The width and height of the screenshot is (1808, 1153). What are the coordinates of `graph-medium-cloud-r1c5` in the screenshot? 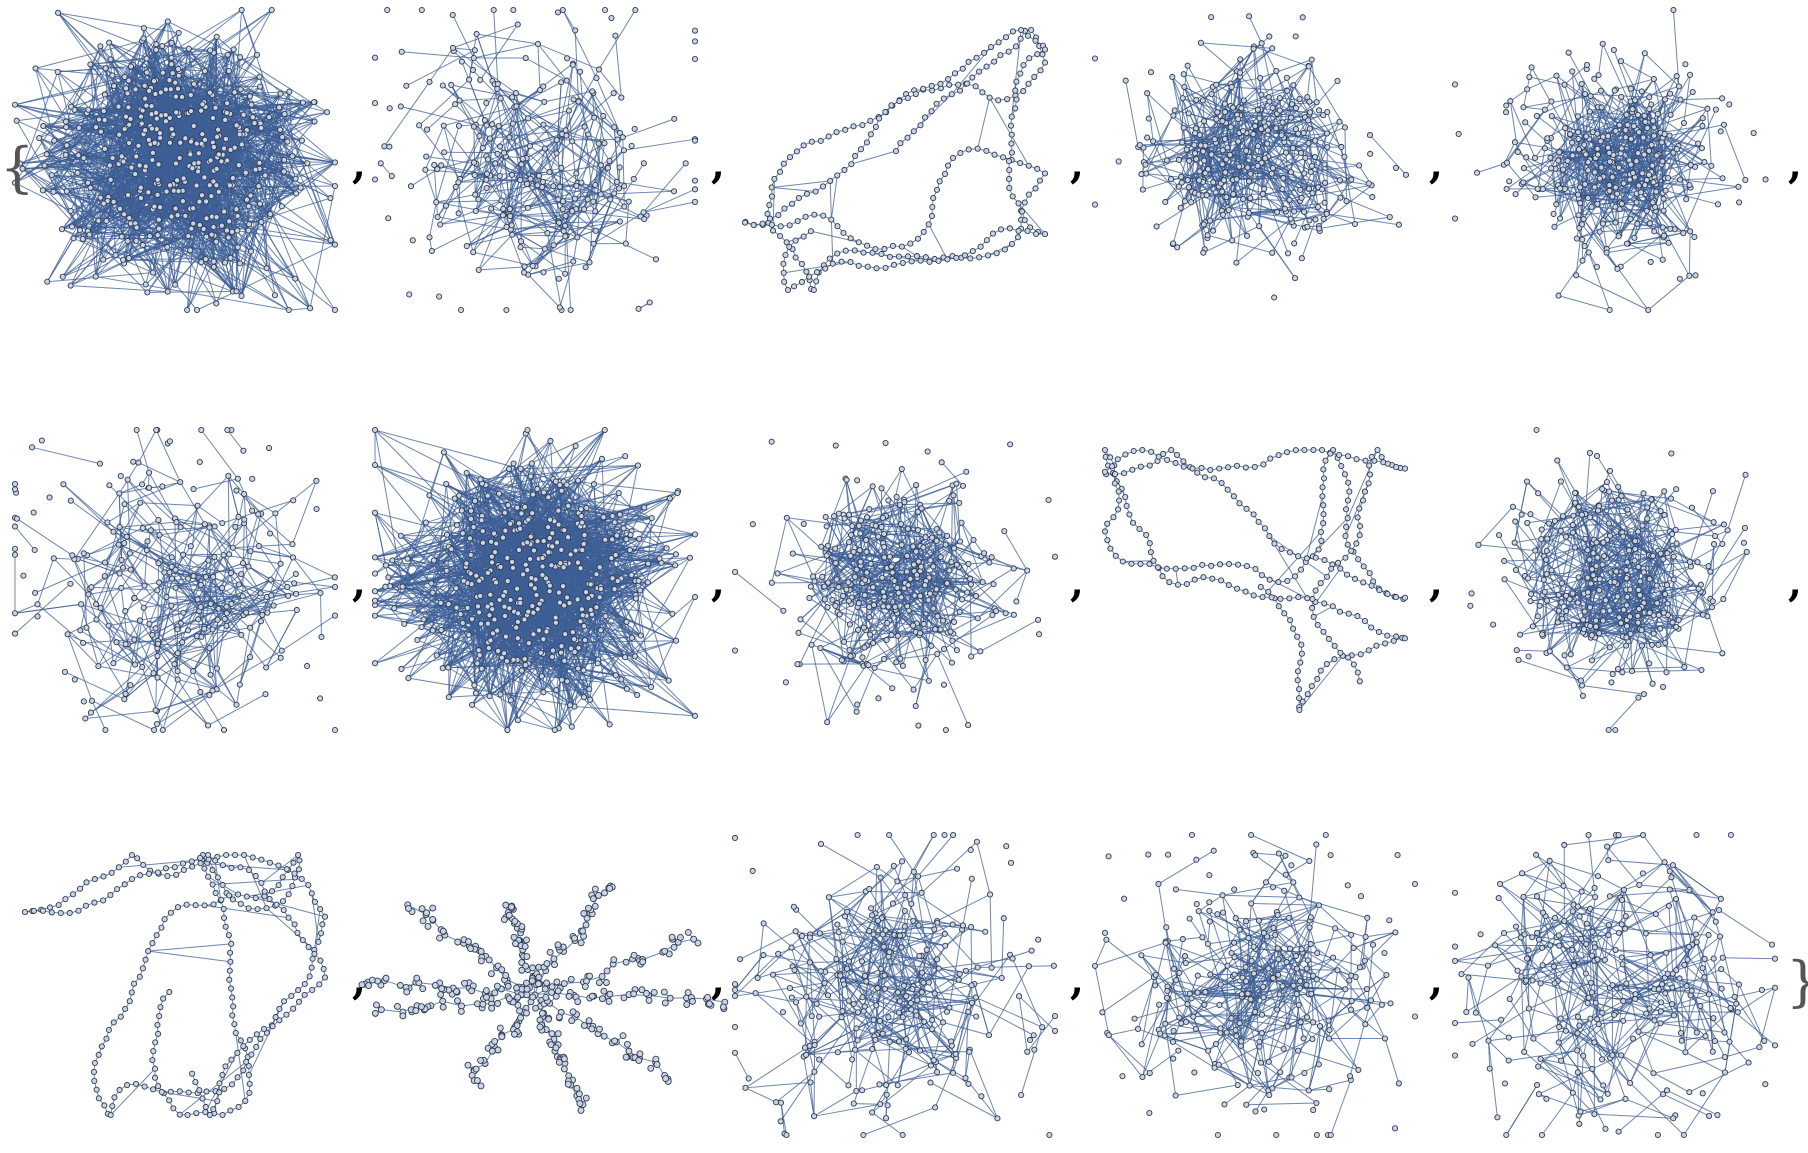 It's located at (1610, 160).